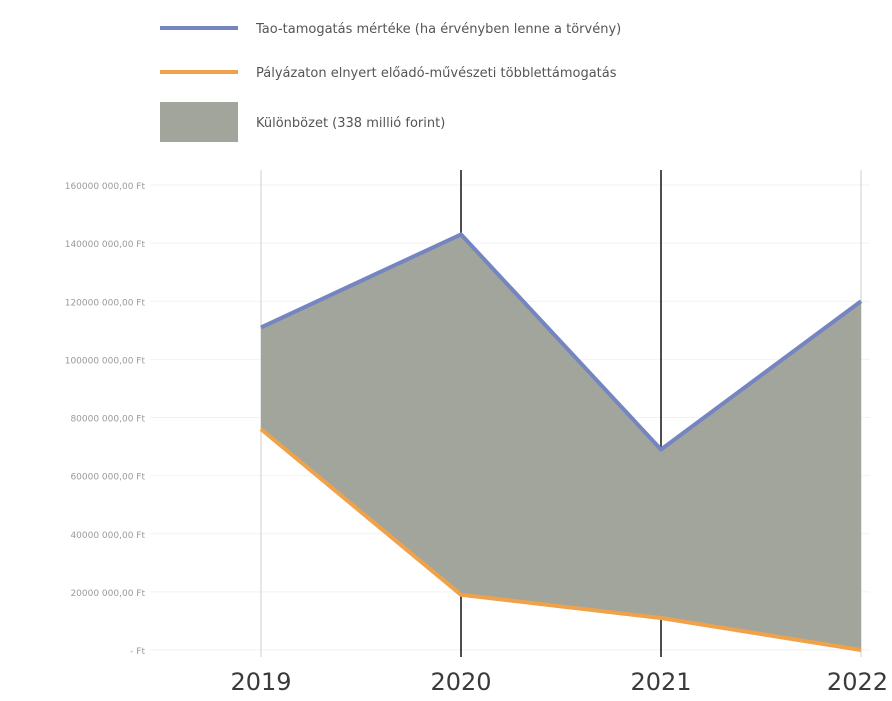  What do you see at coordinates (199, 122) in the screenshot?
I see `legend-swatch-kulonbozet` at bounding box center [199, 122].